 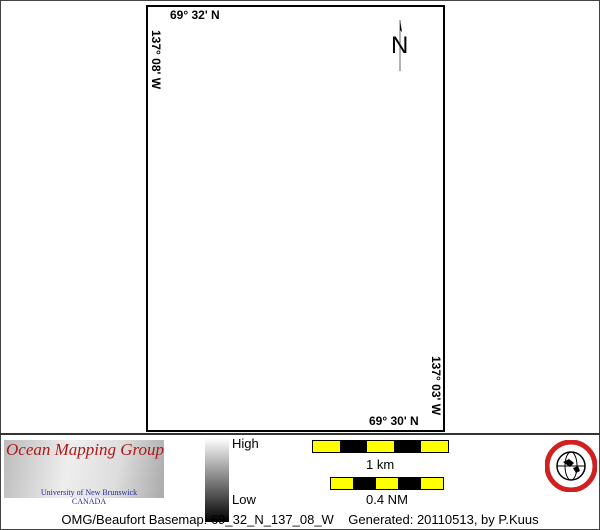 I want to click on right-longitude-label: 137° 03' W, so click(x=436, y=386).